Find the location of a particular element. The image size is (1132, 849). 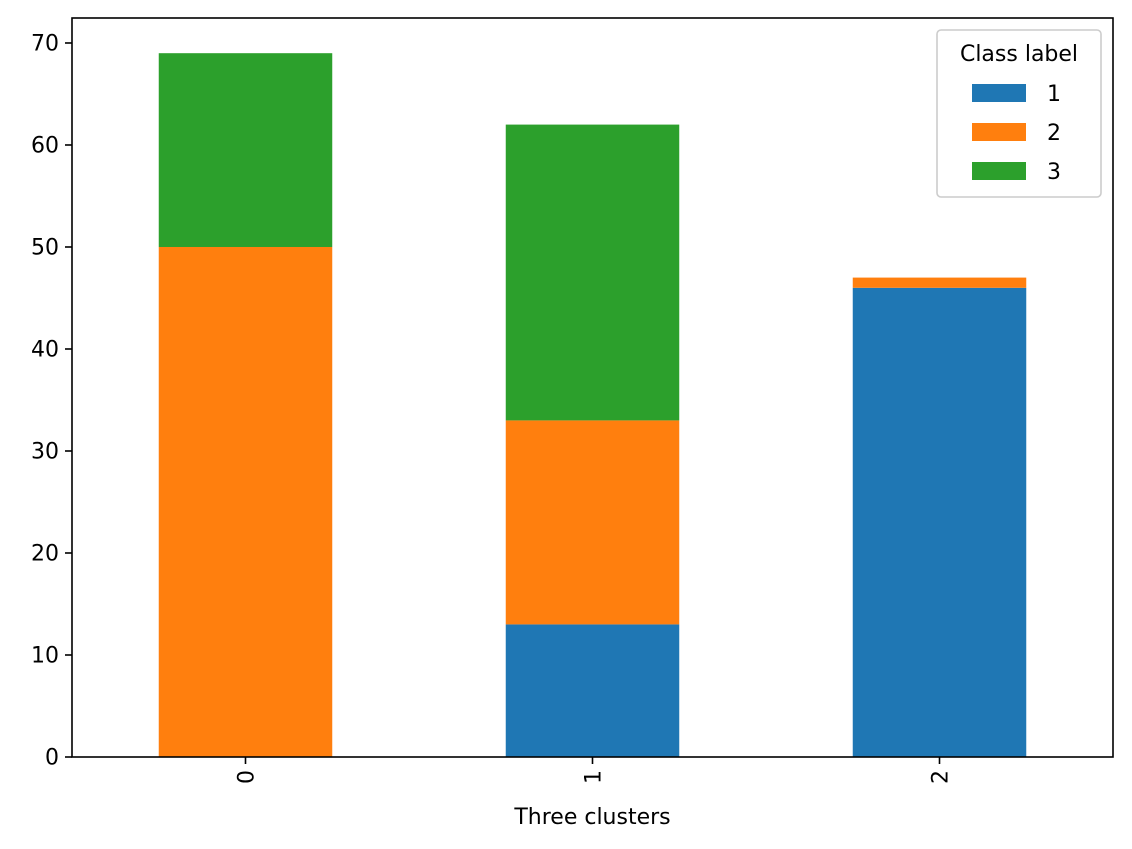

y-tick-label: 0 is located at coordinates (52, 758).